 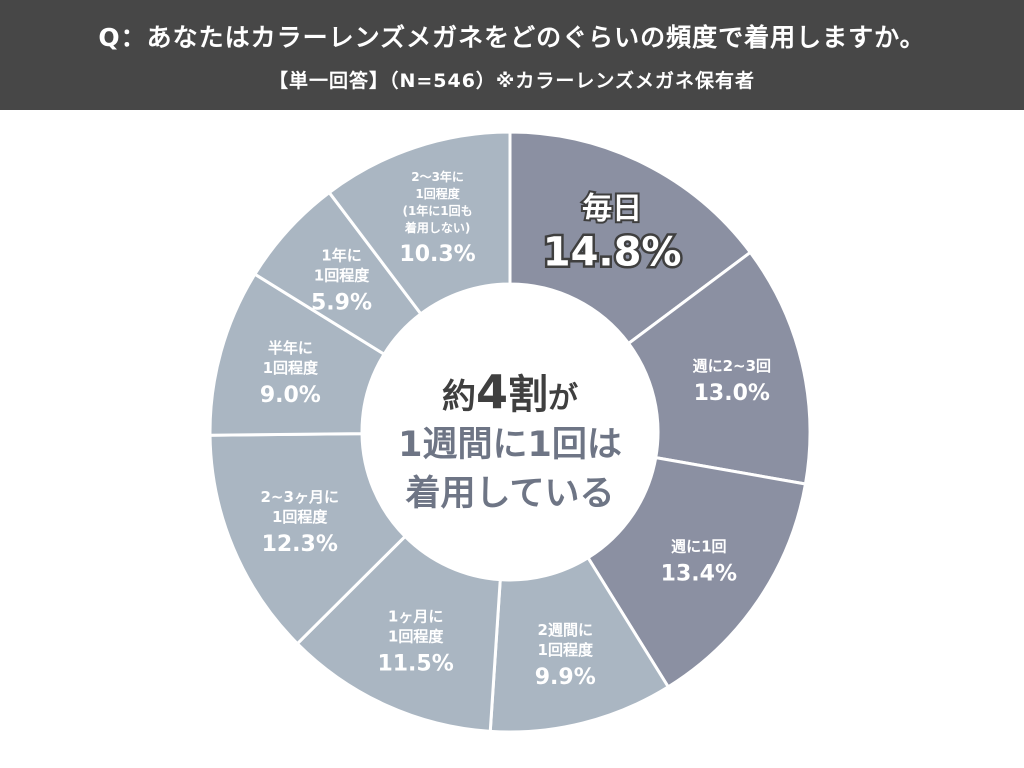 What do you see at coordinates (698, 547) in the screenshot?
I see `slice-category-label: 週に1回` at bounding box center [698, 547].